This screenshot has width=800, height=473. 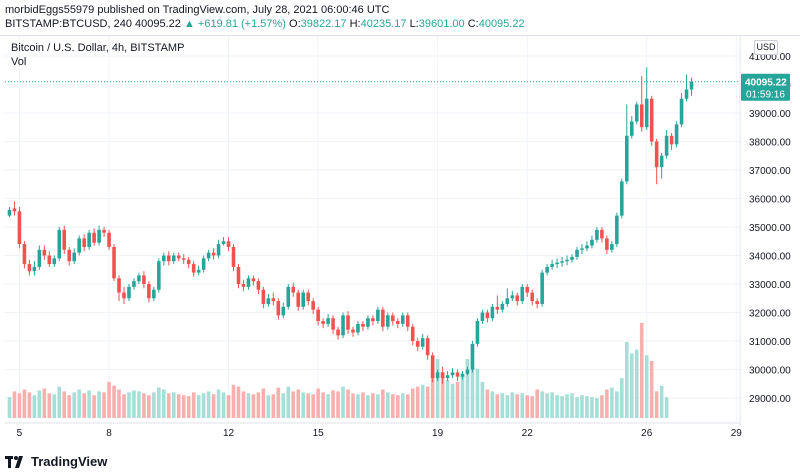 I want to click on high-label: H:, so click(x=355, y=24).